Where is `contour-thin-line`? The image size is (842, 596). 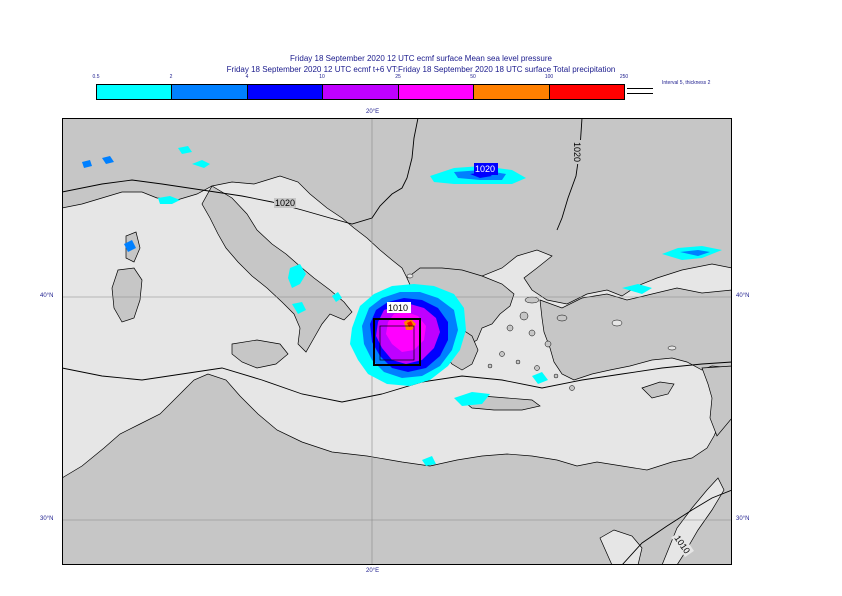 contour-thin-line is located at coordinates (640, 88).